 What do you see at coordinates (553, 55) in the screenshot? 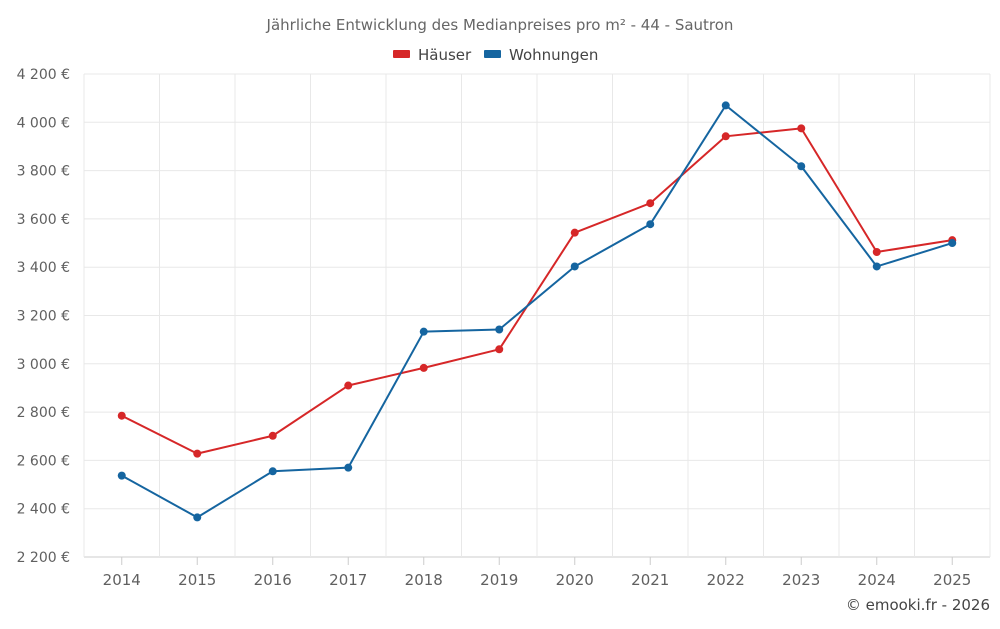
I see `legend-label-wohnungen: Wohnungen` at bounding box center [553, 55].